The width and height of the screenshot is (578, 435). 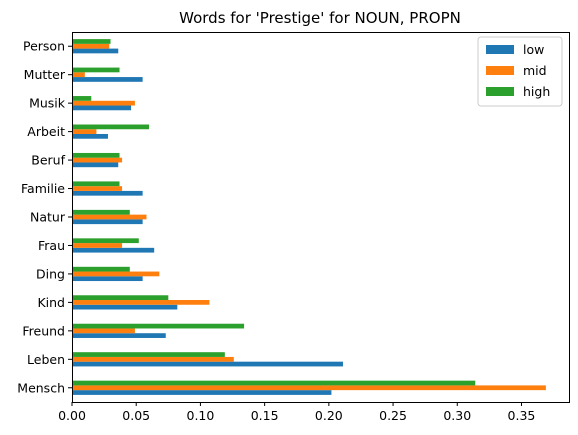 I want to click on bar-mid-musik, so click(x=103, y=103).